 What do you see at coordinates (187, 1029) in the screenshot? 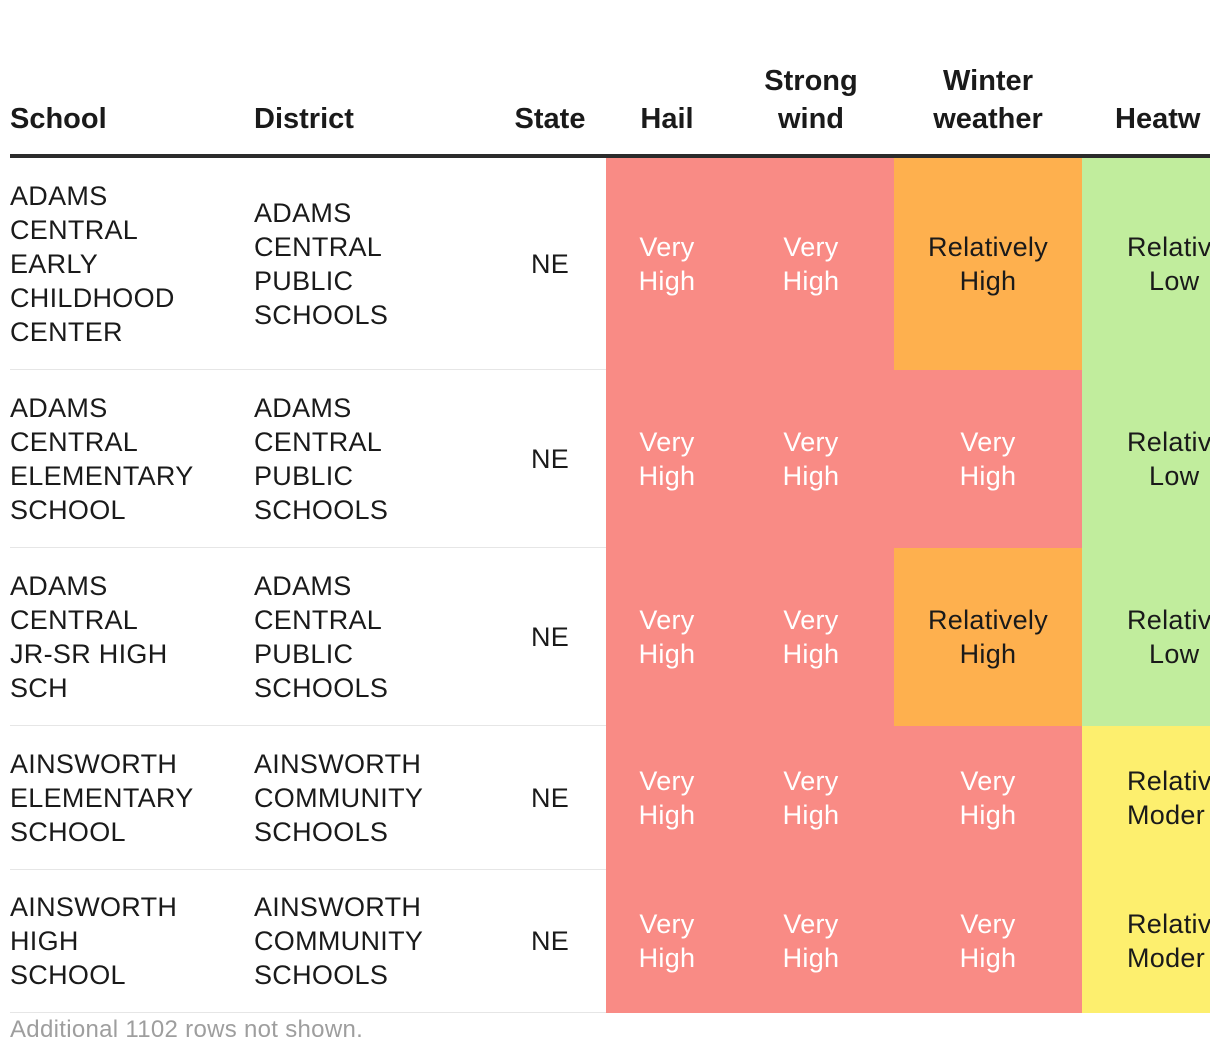
I see `rows-not-shown-note: Additional 1102 rows not shown.` at bounding box center [187, 1029].